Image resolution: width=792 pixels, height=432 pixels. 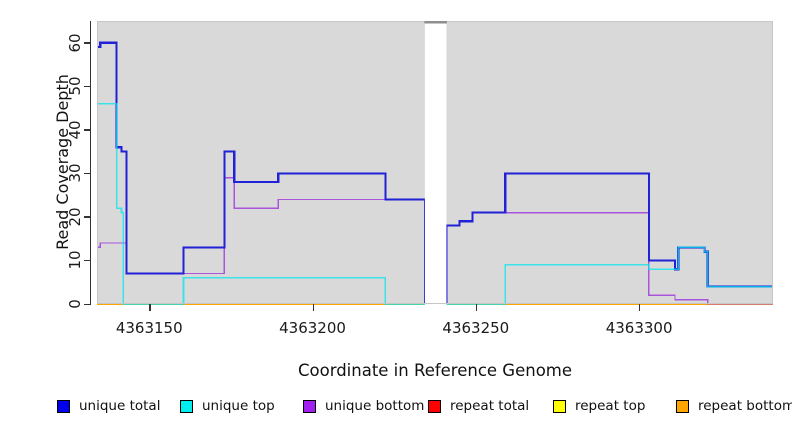 What do you see at coordinates (476, 328) in the screenshot?
I see `x-tick-label: 4363250` at bounding box center [476, 328].